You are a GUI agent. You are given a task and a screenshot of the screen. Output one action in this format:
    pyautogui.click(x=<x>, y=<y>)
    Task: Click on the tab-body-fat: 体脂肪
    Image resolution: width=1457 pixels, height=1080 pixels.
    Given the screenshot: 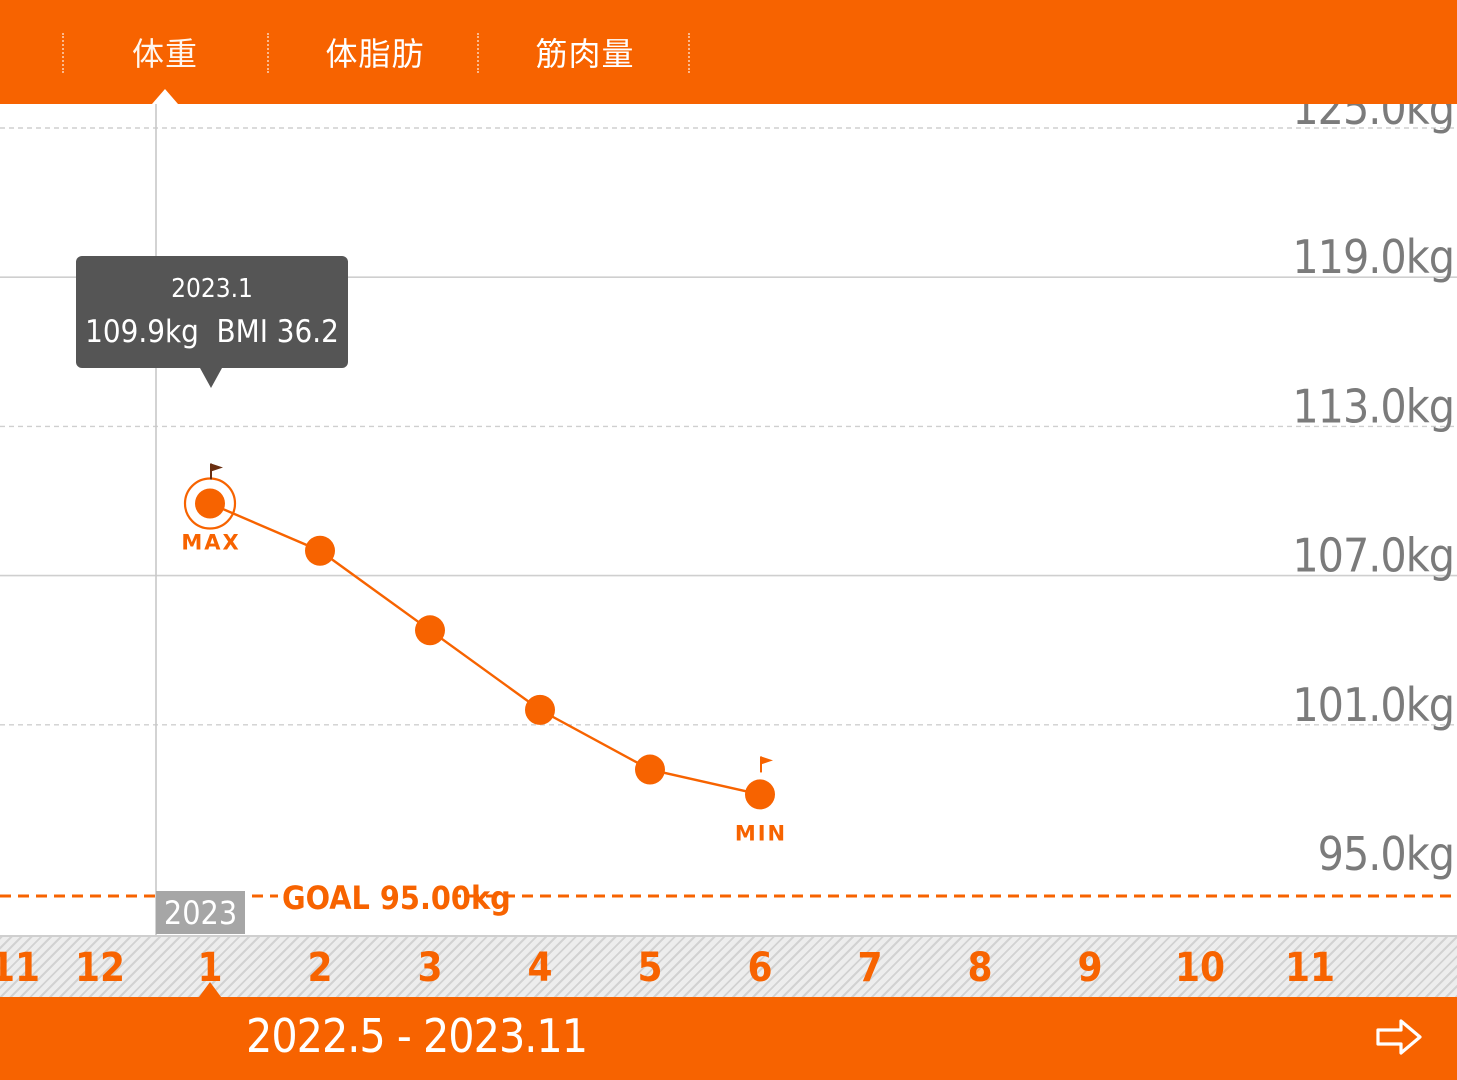 What is the action you would take?
    pyautogui.click(x=375, y=54)
    